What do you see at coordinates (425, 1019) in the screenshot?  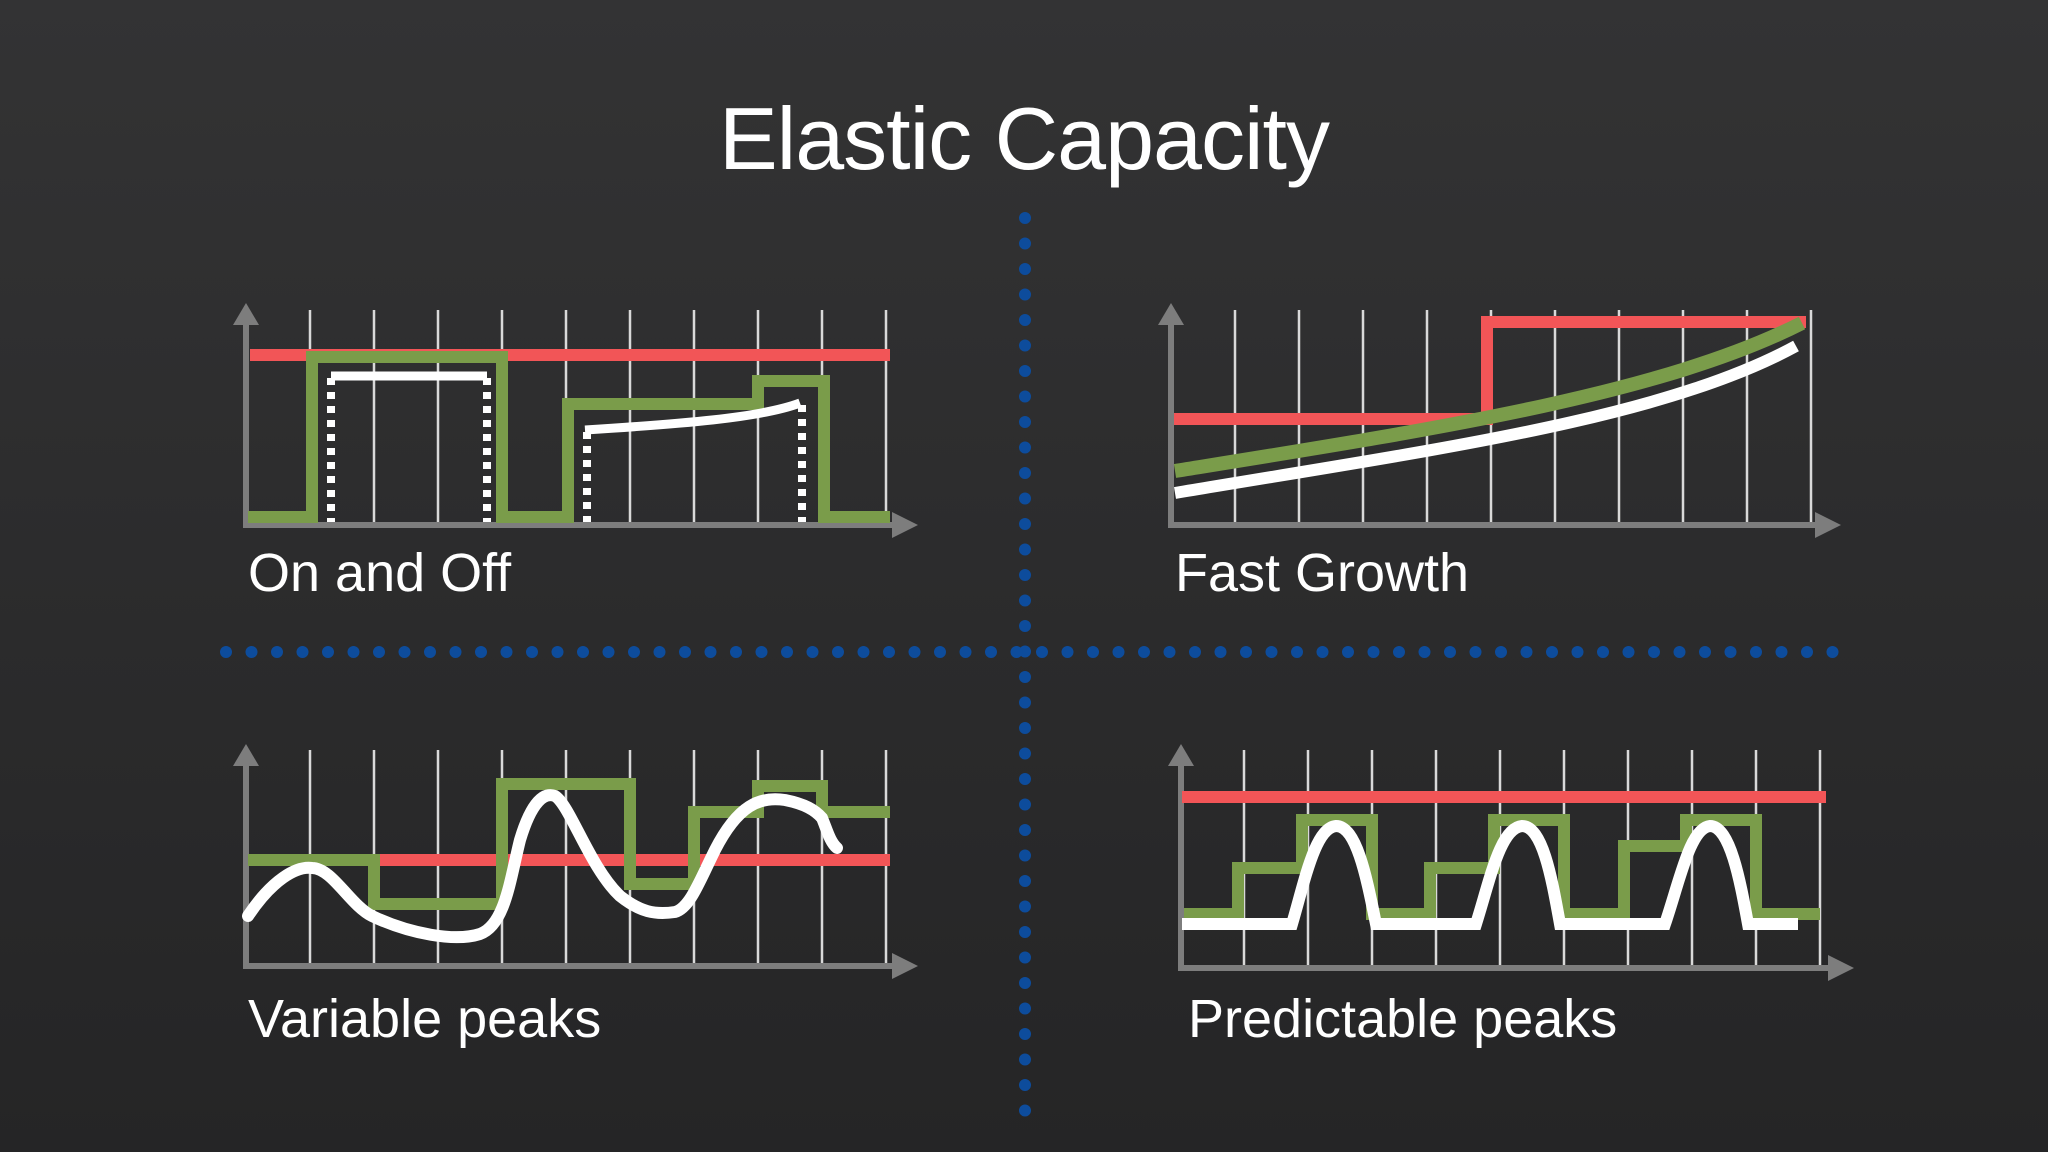 I see `panel-label-variable-peaks: Variable peaks` at bounding box center [425, 1019].